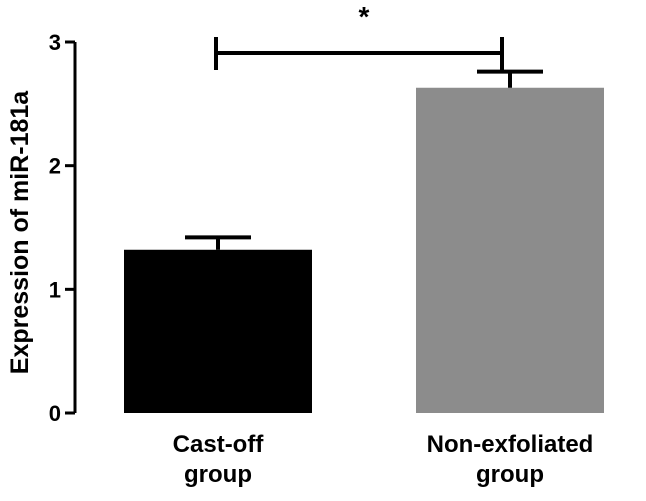  I want to click on significance-bracket: *, so click(359, 35).